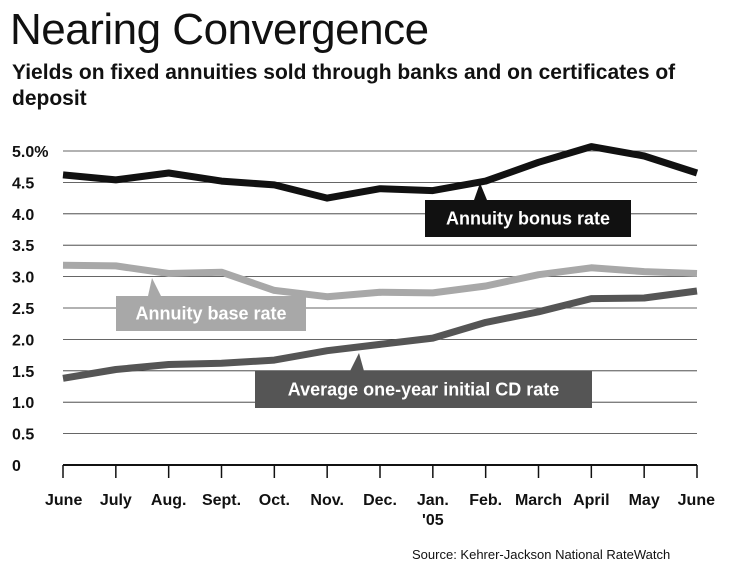  What do you see at coordinates (23, 215) in the screenshot?
I see `y-tick-label: 4.0` at bounding box center [23, 215].